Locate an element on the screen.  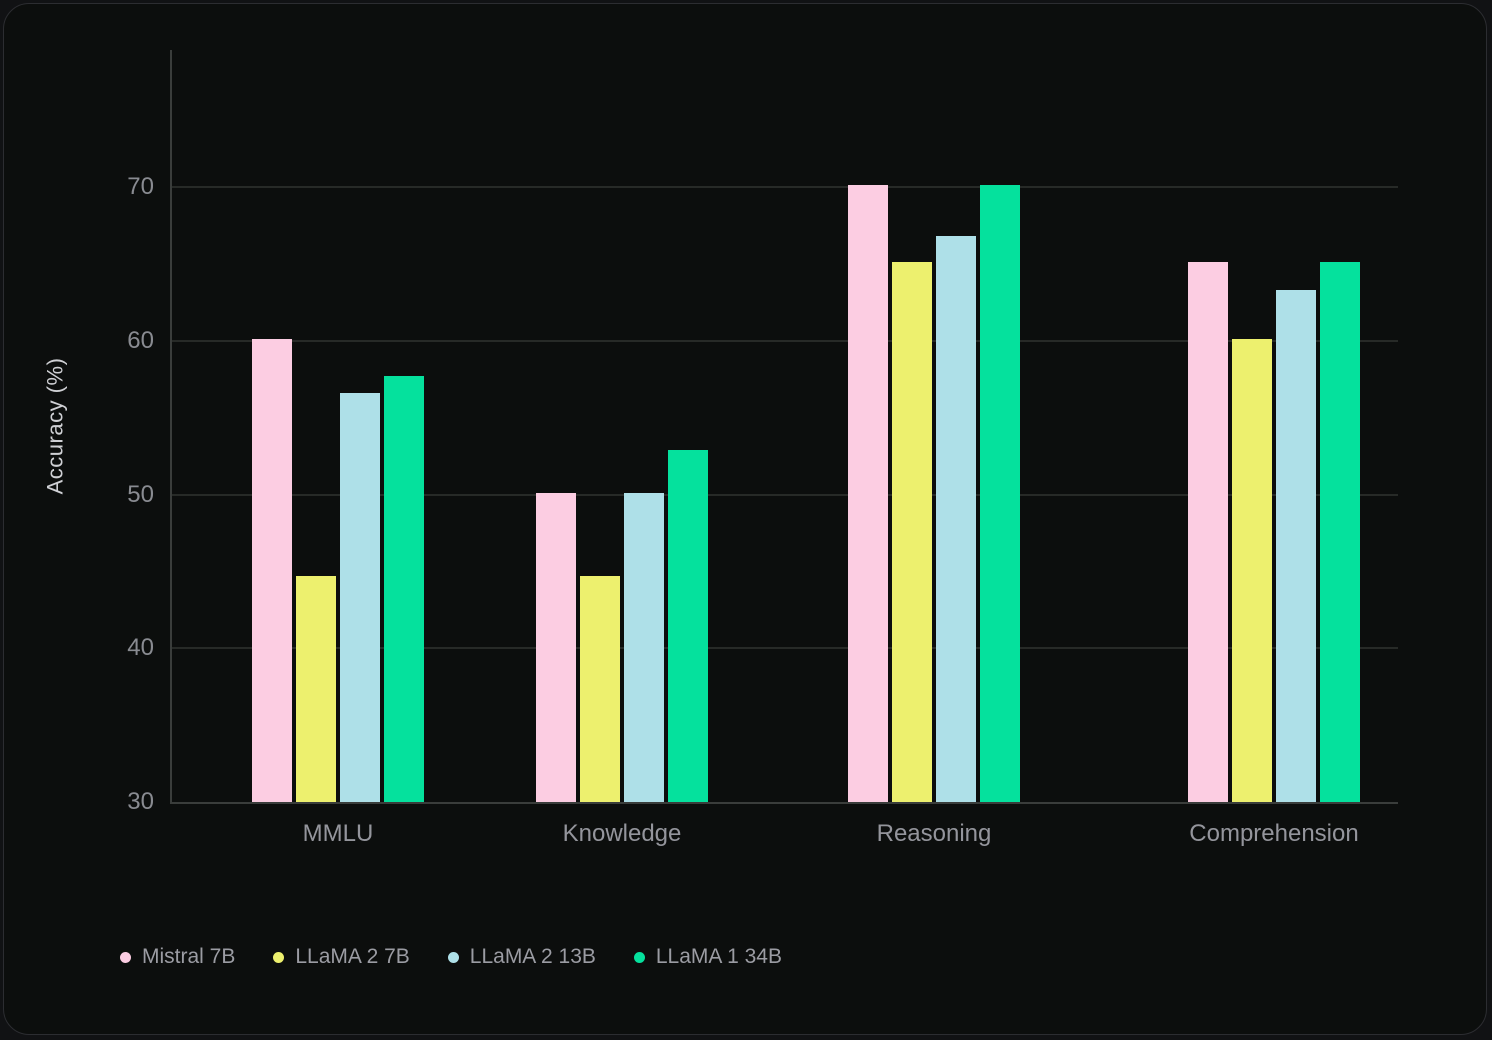
y-axis-title-text: Accuracy (%) is located at coordinates (55, 426).